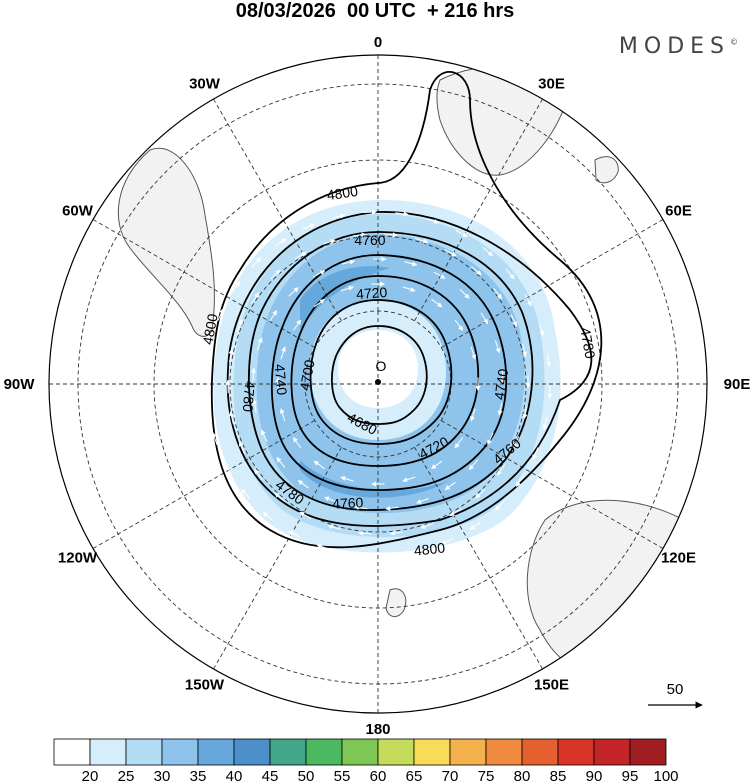 The height and width of the screenshot is (782, 750). What do you see at coordinates (345, 298) in the screenshot?
I see `wind-shade-35-40-a` at bounding box center [345, 298].